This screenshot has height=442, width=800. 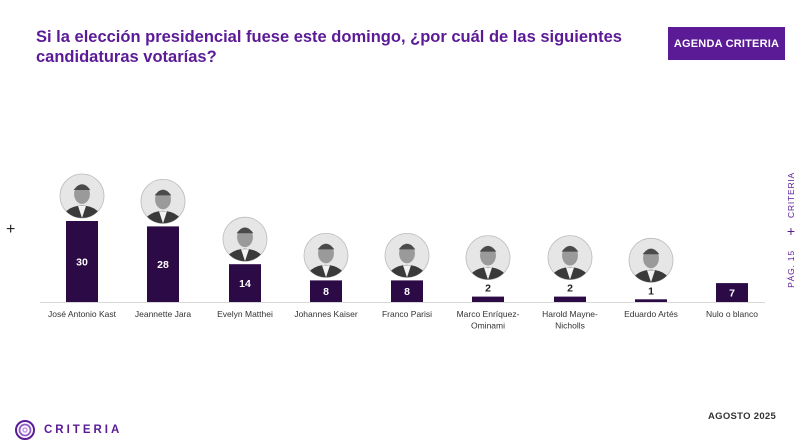 I want to click on data-label: 30, so click(x=82, y=263).